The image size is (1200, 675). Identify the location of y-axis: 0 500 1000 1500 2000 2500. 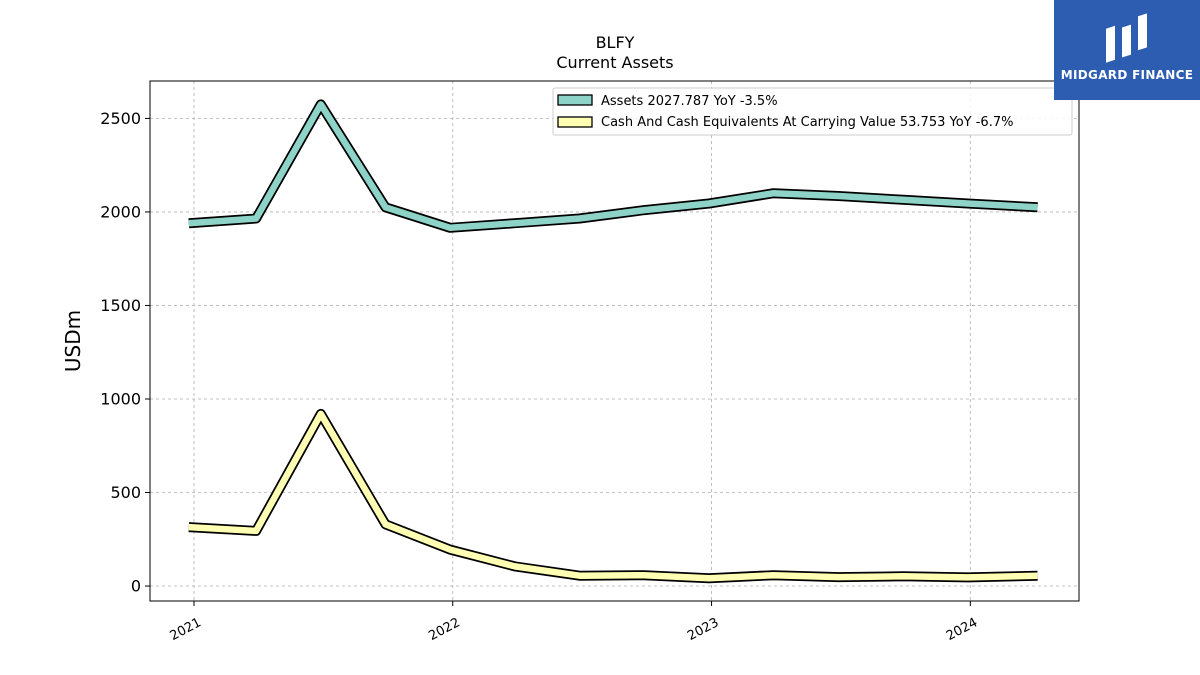
(125, 352).